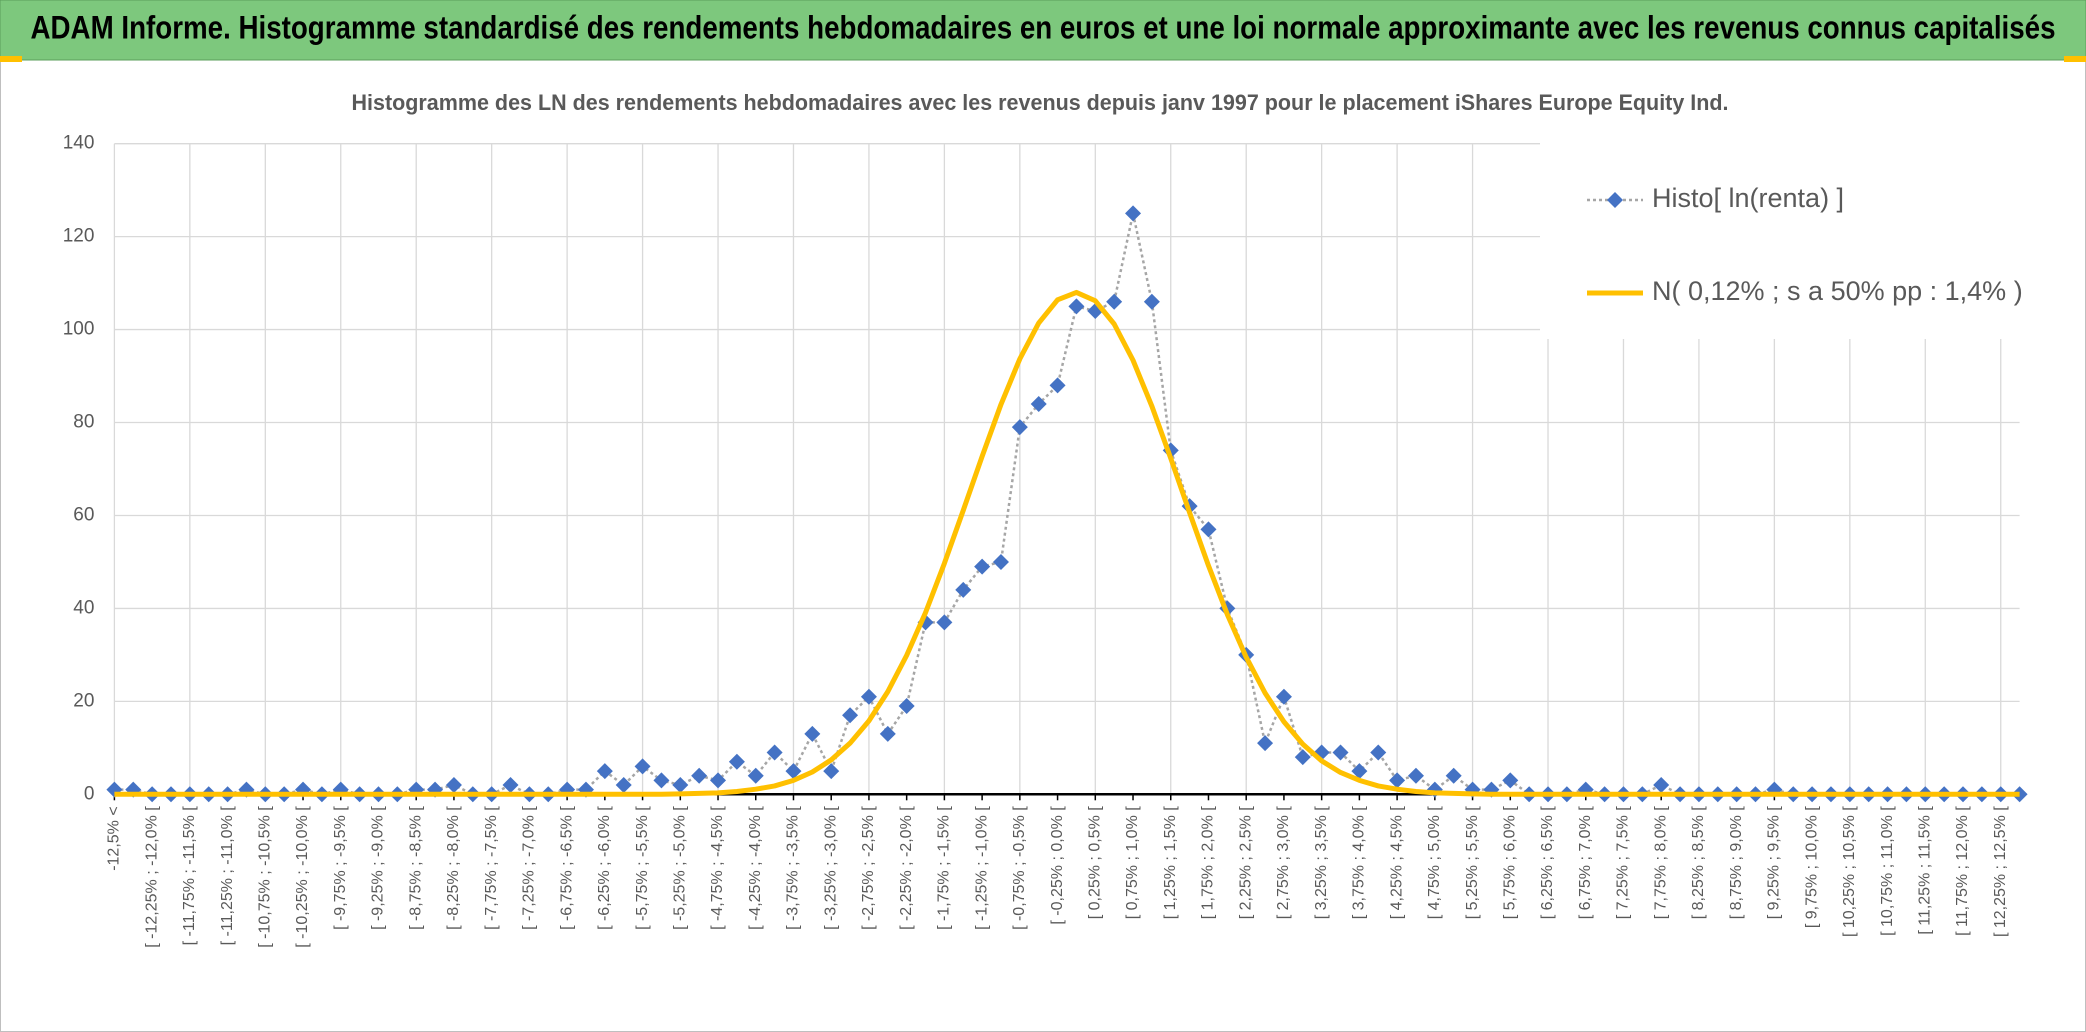  What do you see at coordinates (114, 838) in the screenshot?
I see `x-tick-label: -12,5% <` at bounding box center [114, 838].